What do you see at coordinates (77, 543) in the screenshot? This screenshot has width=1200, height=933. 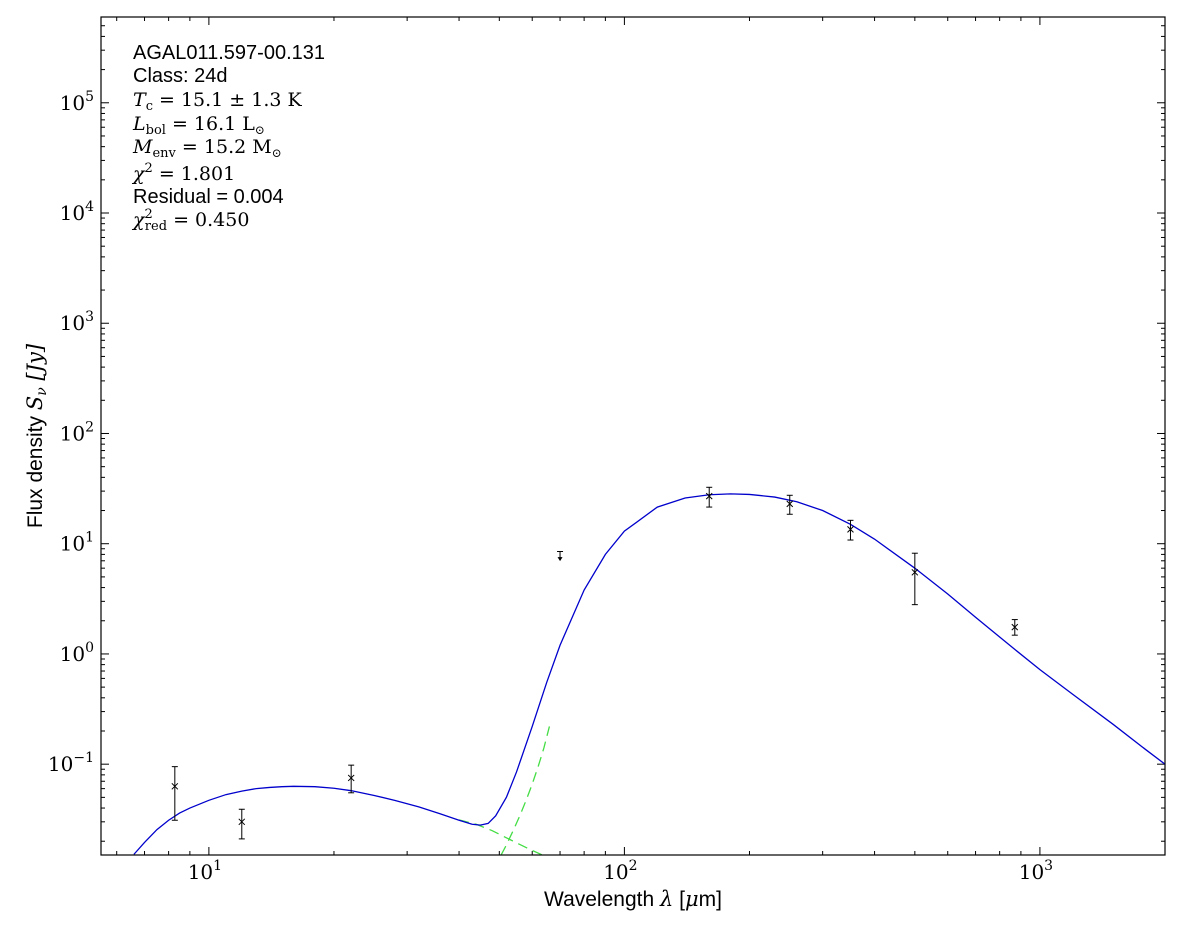 I see `y-tick-label: 10¹` at bounding box center [77, 543].